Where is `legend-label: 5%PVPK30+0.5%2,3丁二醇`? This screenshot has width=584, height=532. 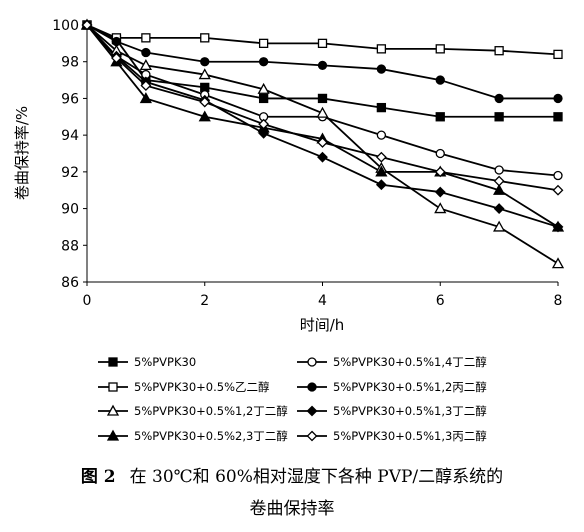
legend-label: 5%PVPK30+0.5%2,3丁二醇 is located at coordinates (211, 436).